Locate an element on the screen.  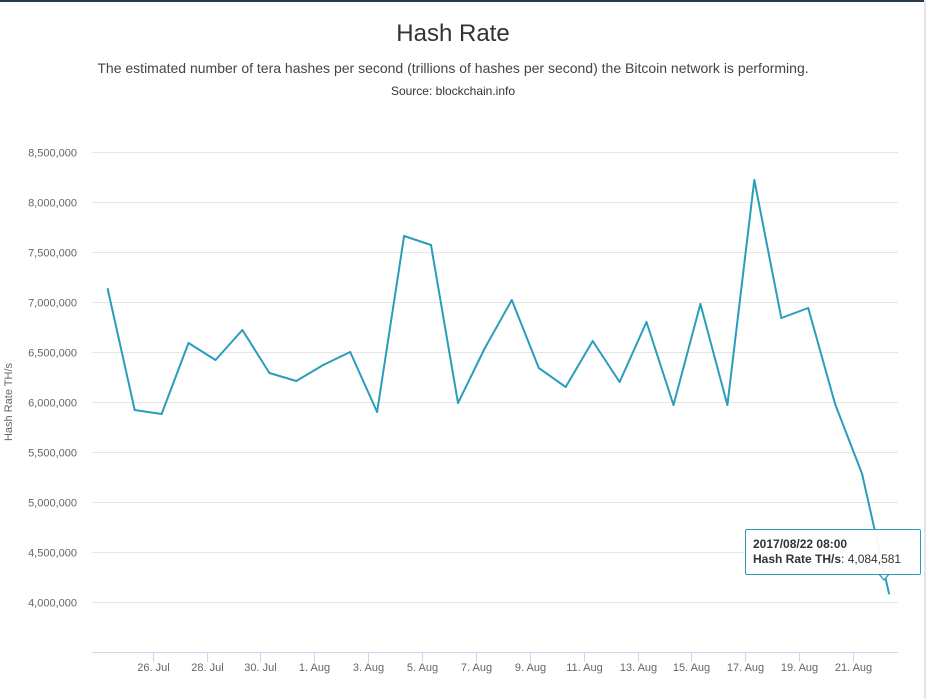
tooltip-value: 4,084,581 is located at coordinates (874, 559).